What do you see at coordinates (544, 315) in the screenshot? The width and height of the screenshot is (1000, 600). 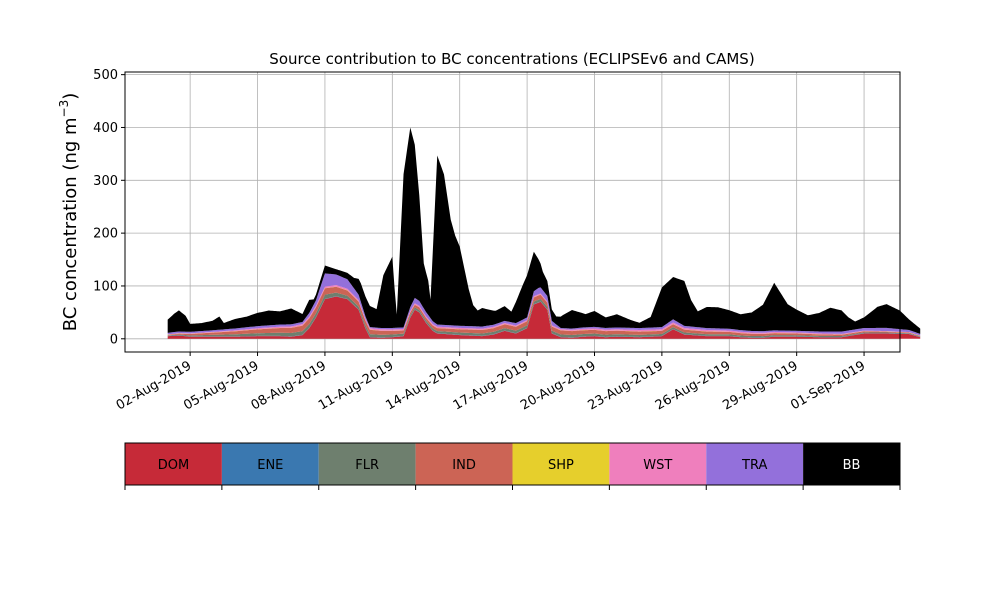 I see `area-flr` at bounding box center [544, 315].